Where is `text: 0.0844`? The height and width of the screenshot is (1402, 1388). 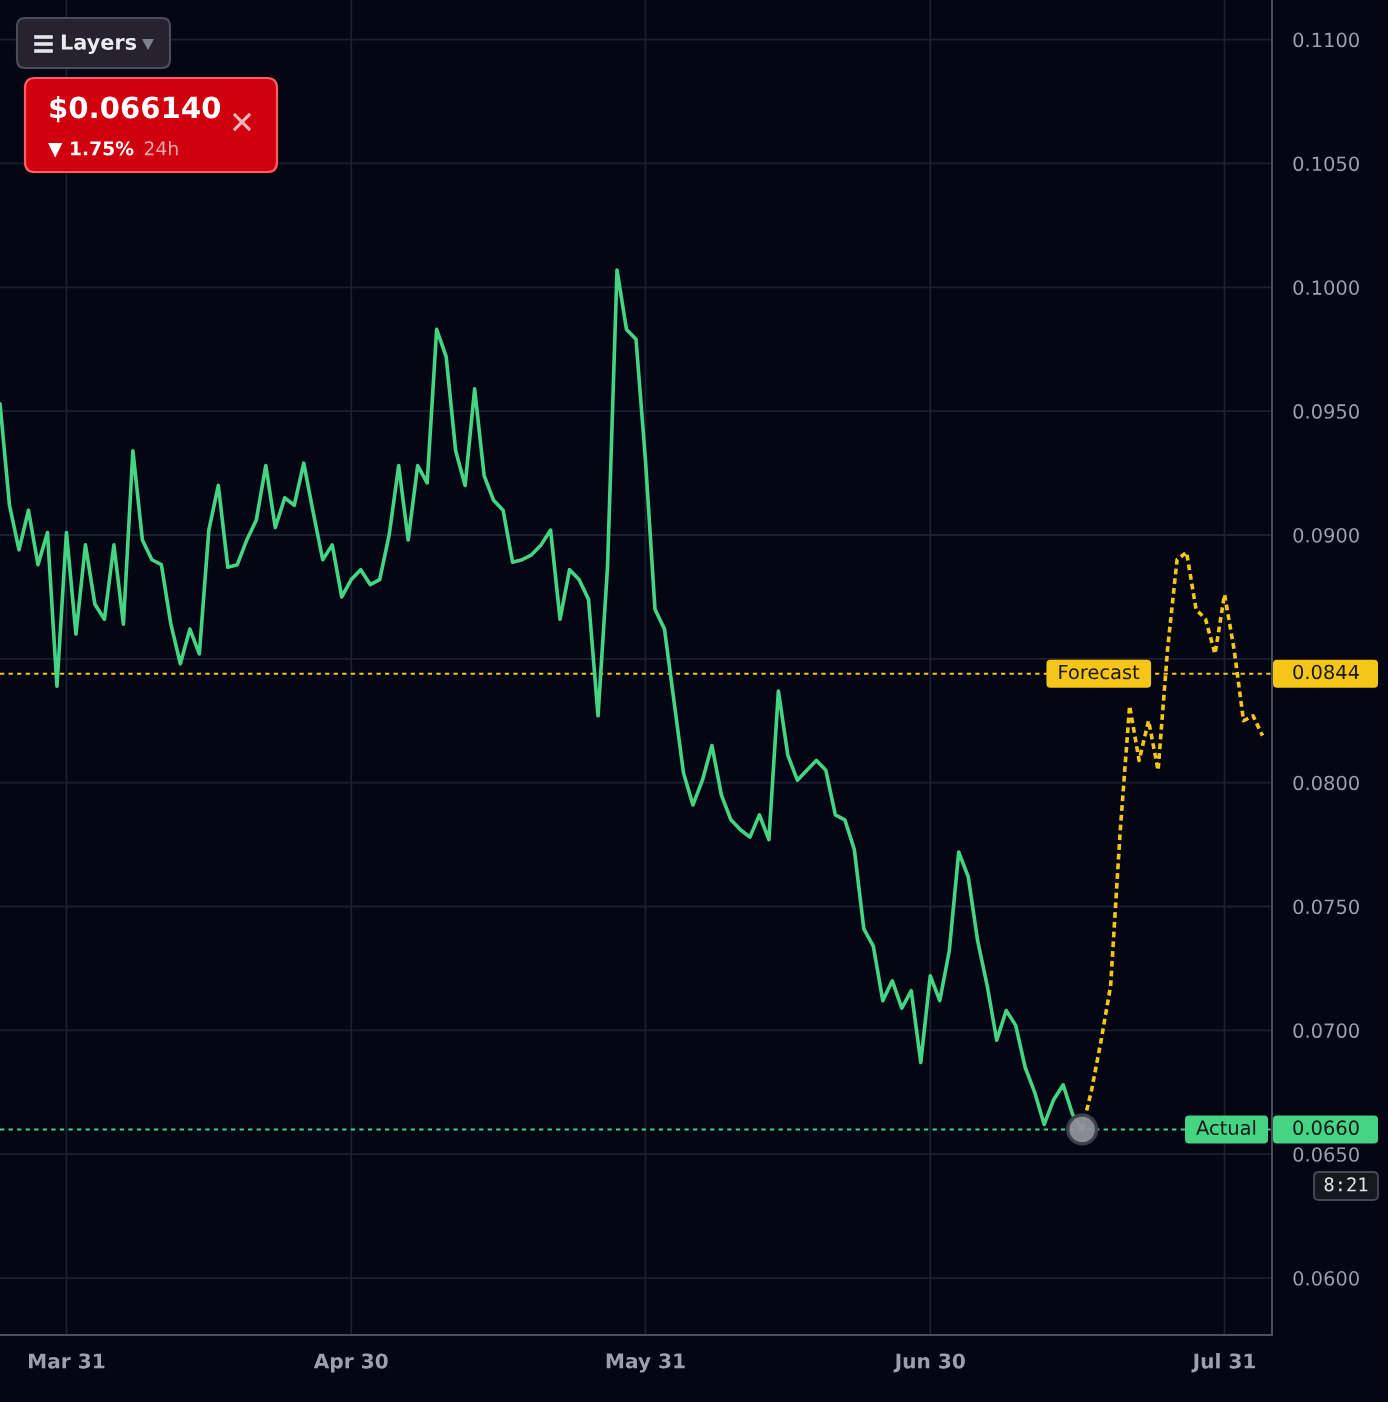 text: 0.0844 is located at coordinates (1326, 672).